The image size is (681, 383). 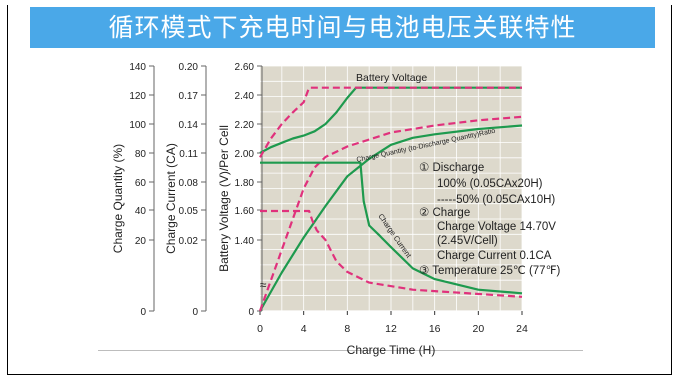 I want to click on y-tick-label: 0.05, so click(x=189, y=211).